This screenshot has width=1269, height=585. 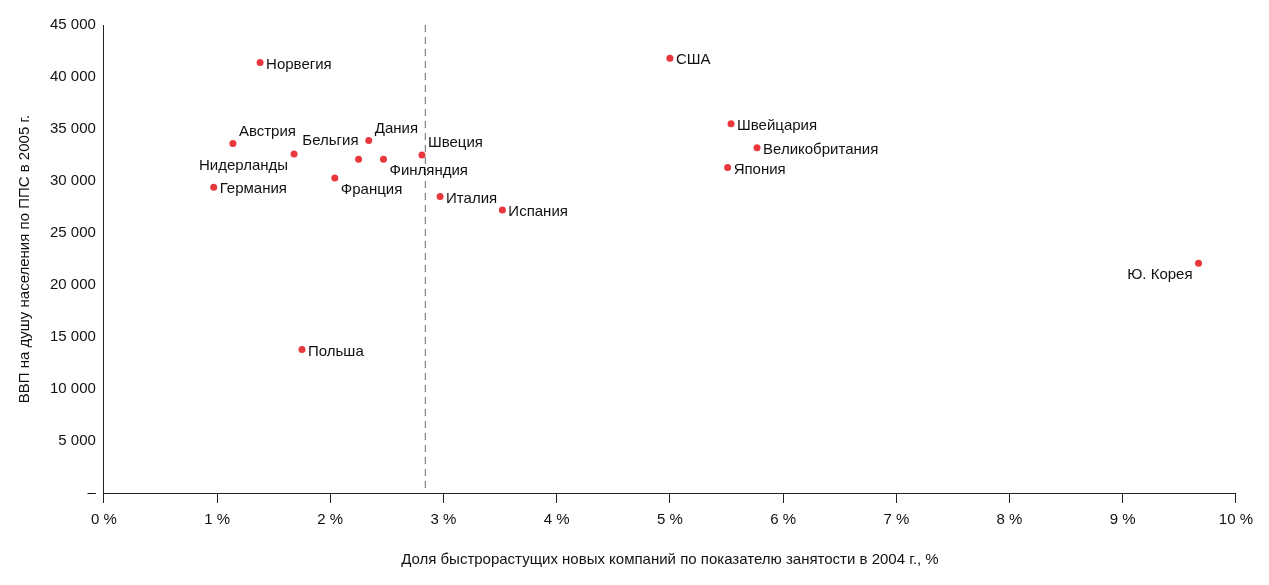 I want to click on x-tick-label: 5 %, so click(x=669, y=519).